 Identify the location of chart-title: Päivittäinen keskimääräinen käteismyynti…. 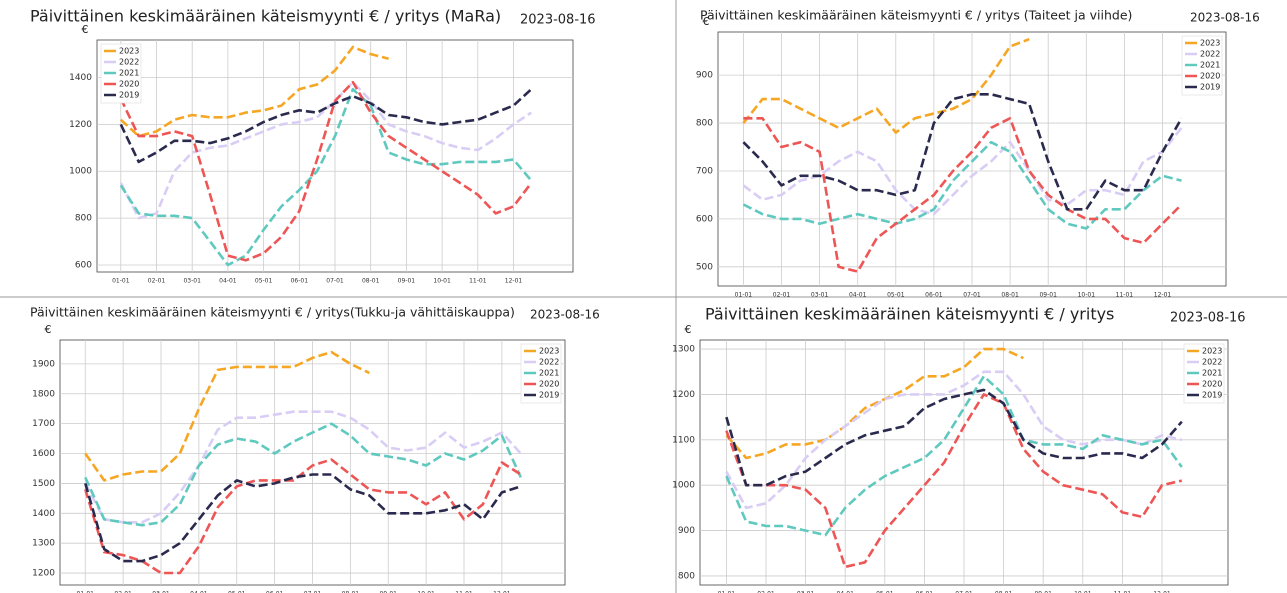
(272, 312).